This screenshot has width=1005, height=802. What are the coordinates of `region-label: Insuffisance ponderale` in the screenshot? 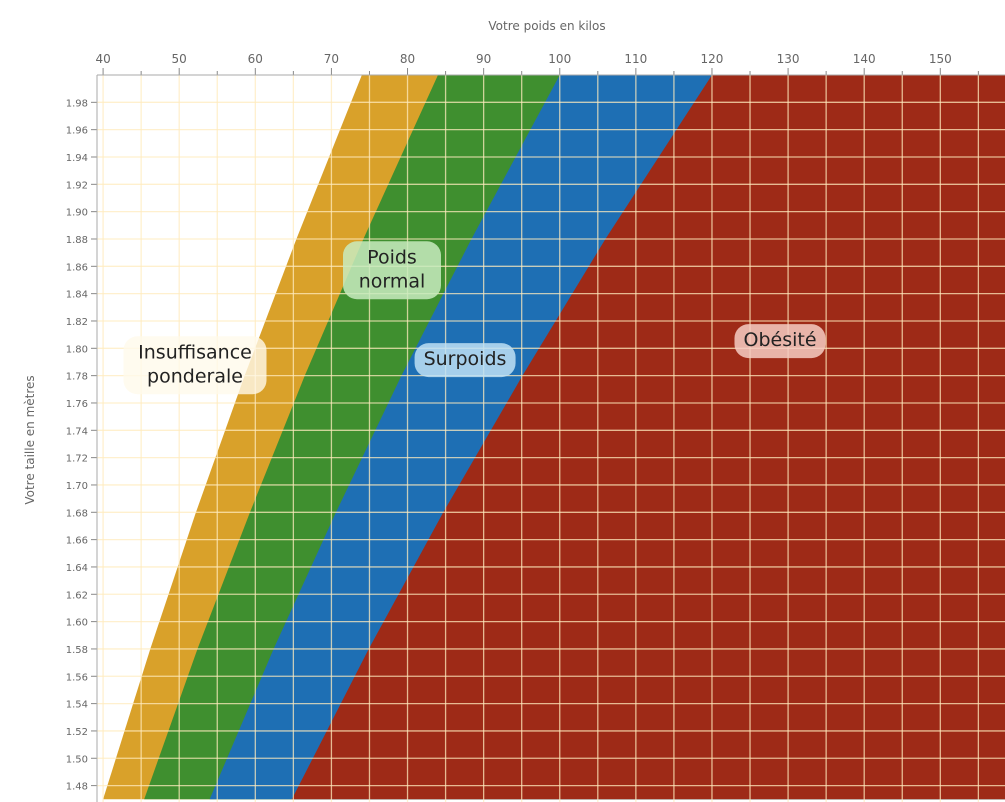 It's located at (195, 365).